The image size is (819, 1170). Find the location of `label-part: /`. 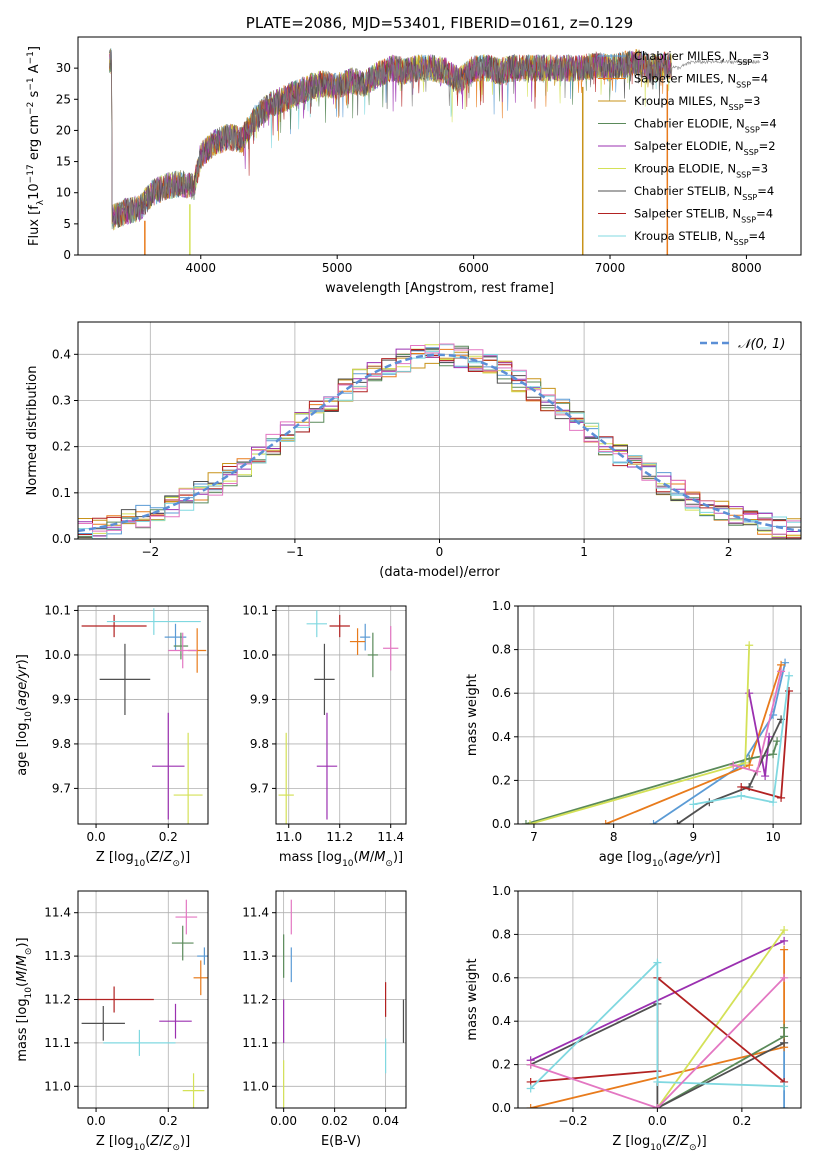

label-part: / is located at coordinates (678, 1141).